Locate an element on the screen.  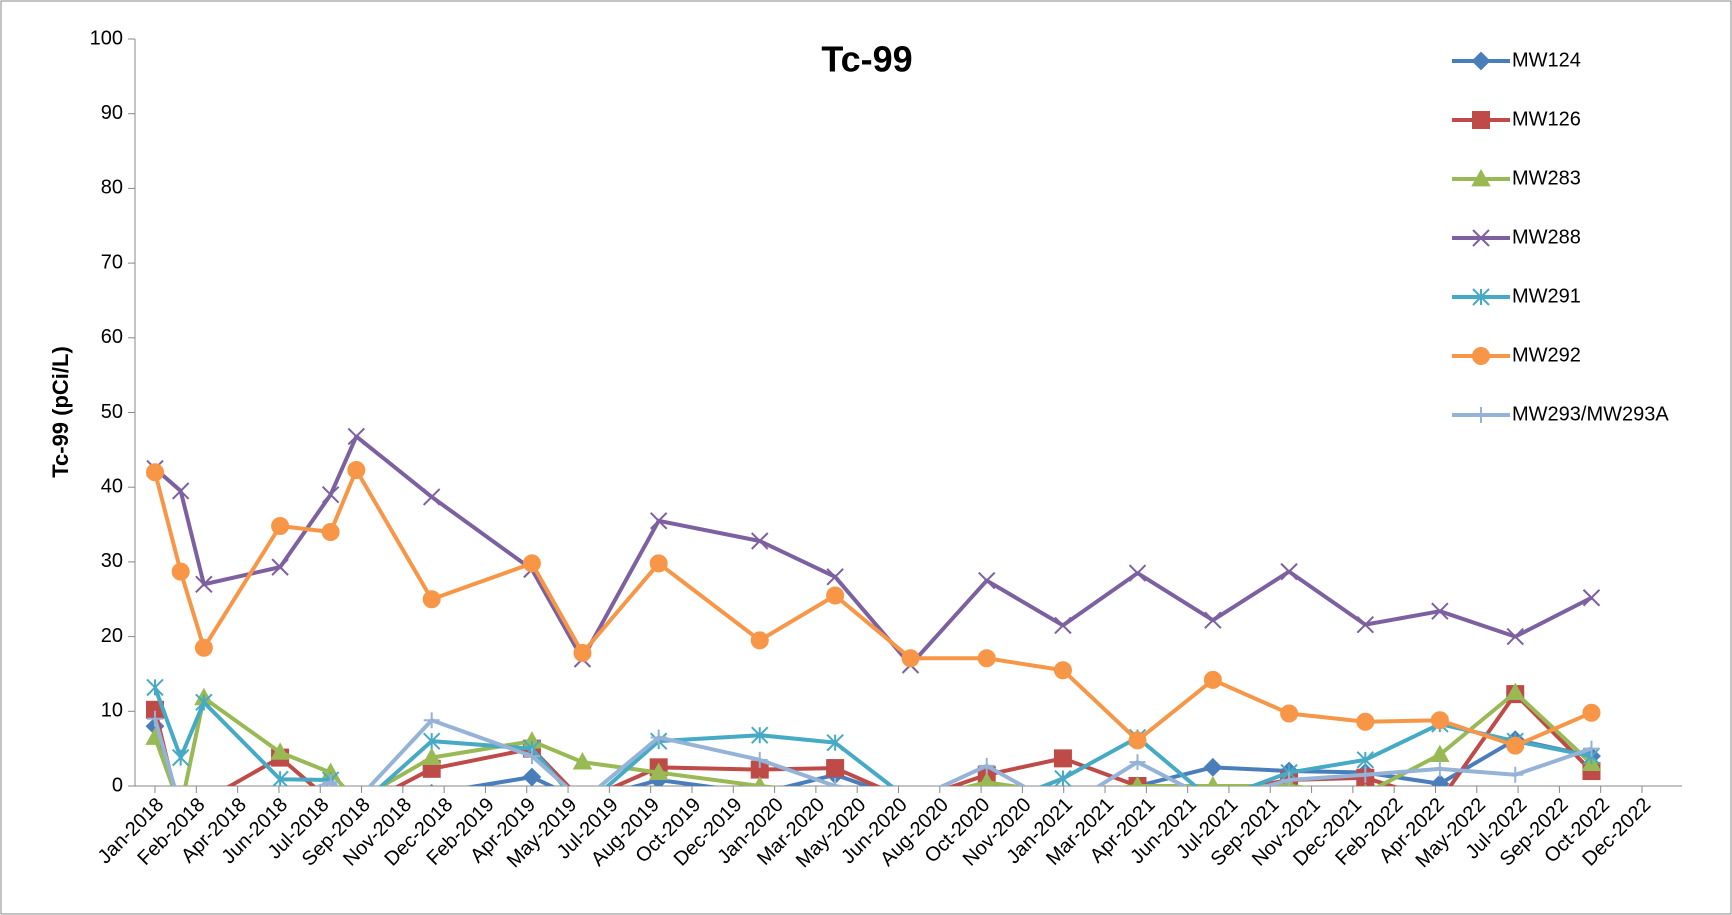
legend-label: MW126 is located at coordinates (1546, 119).